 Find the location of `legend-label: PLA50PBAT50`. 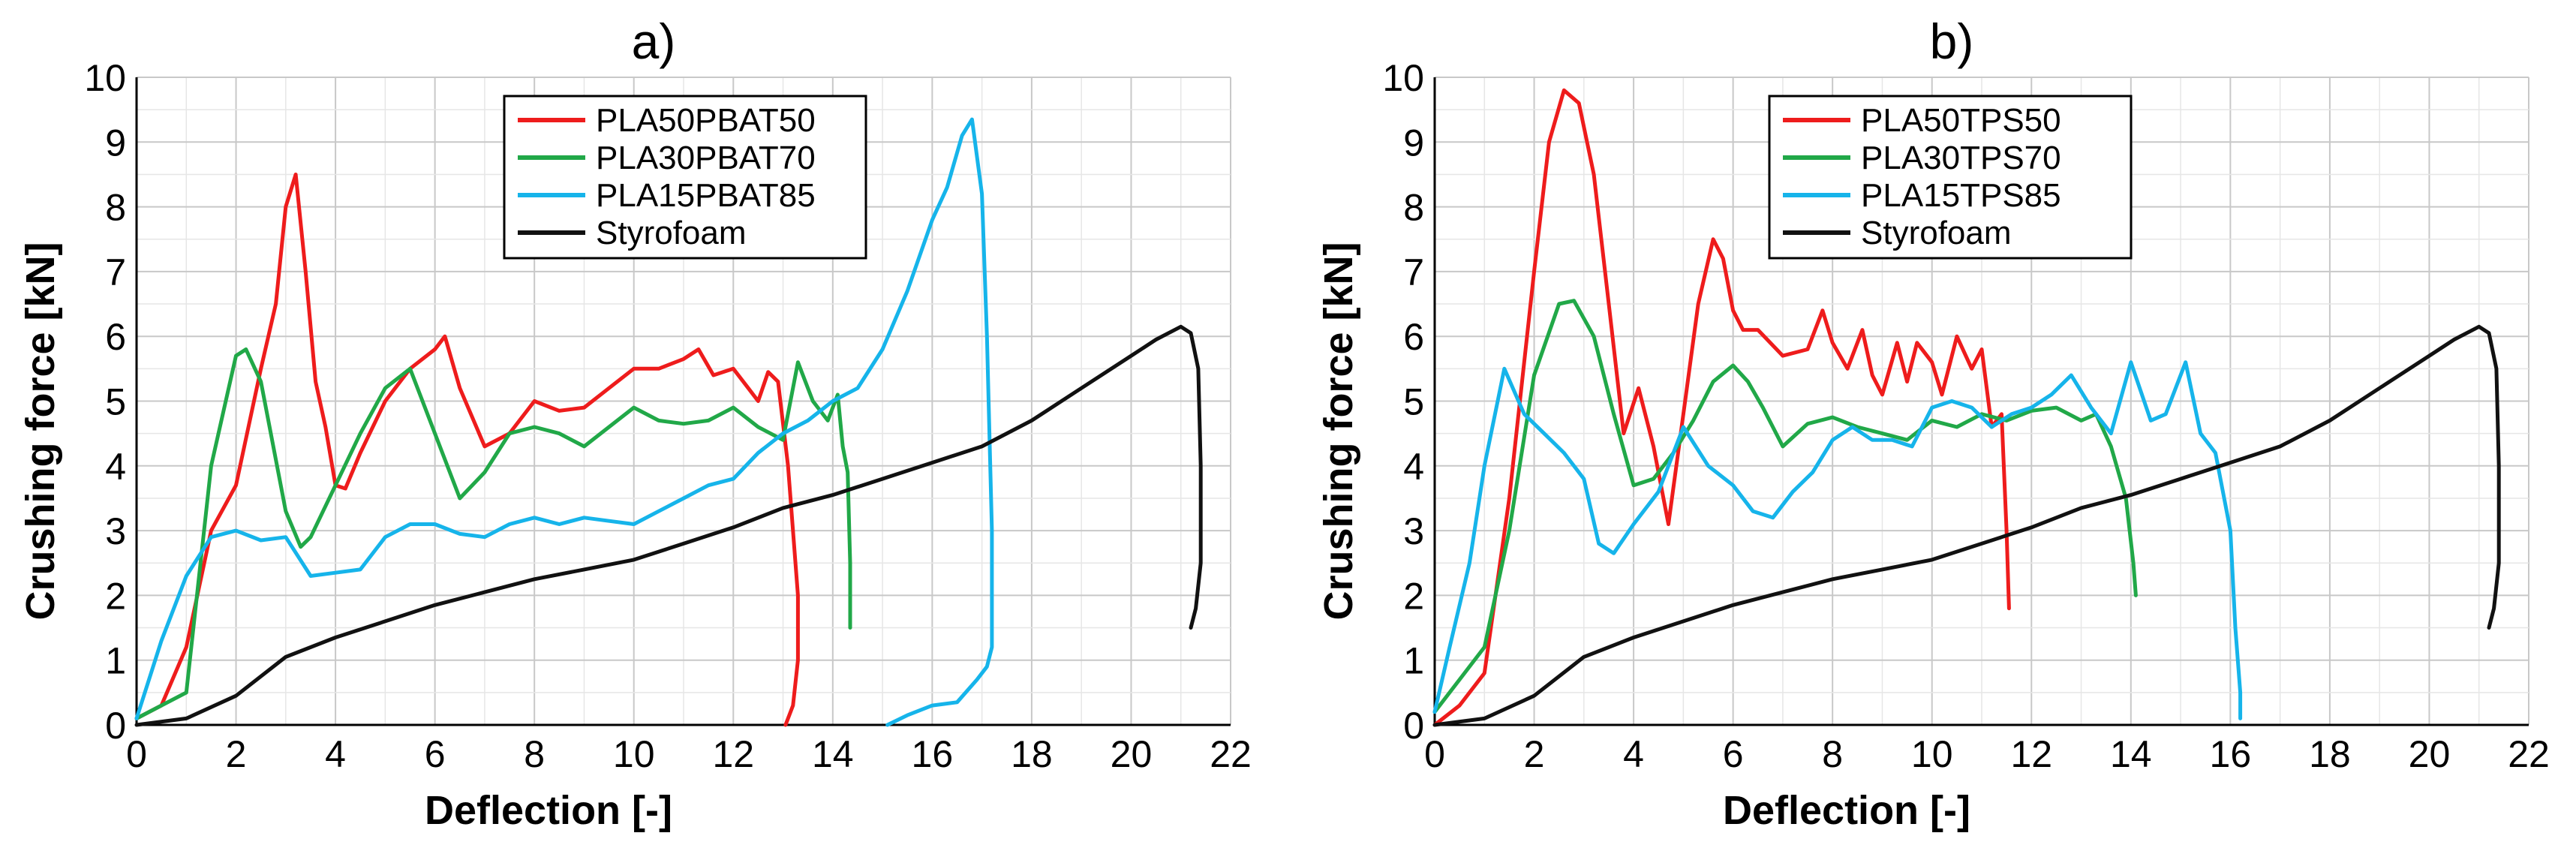

legend-label: PLA50PBAT50 is located at coordinates (706, 120).